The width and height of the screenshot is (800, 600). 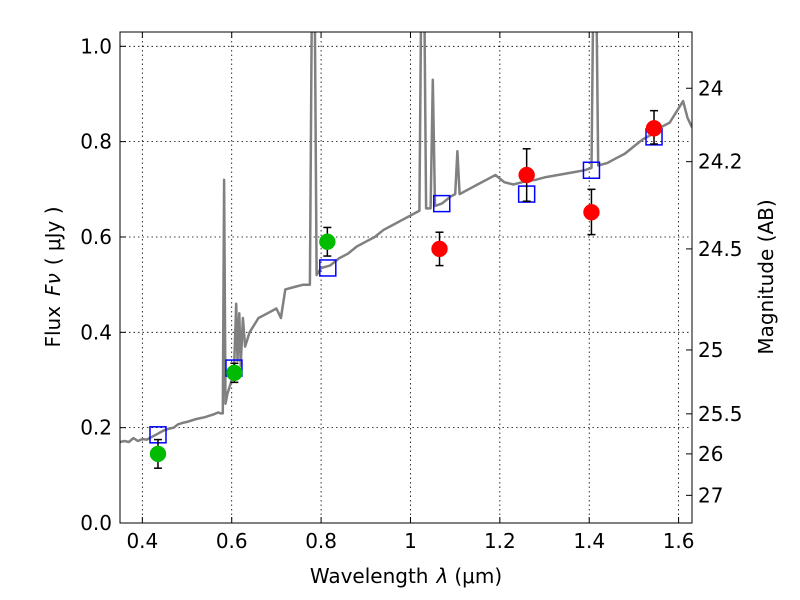 I want to click on y-tick-label: 0.8, so click(x=96, y=142).